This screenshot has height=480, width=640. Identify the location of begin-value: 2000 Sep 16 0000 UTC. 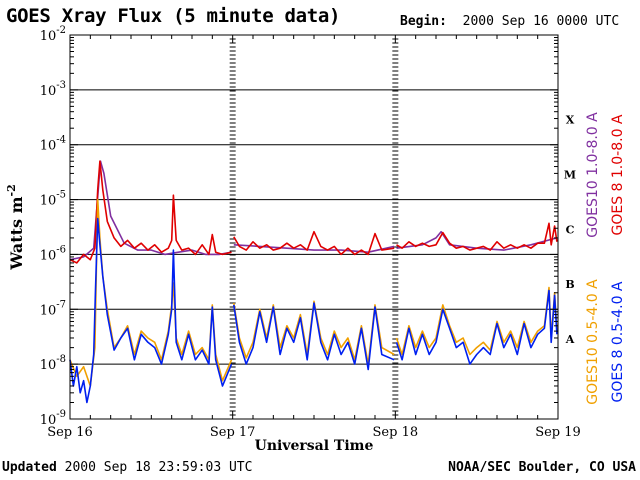
(541, 21).